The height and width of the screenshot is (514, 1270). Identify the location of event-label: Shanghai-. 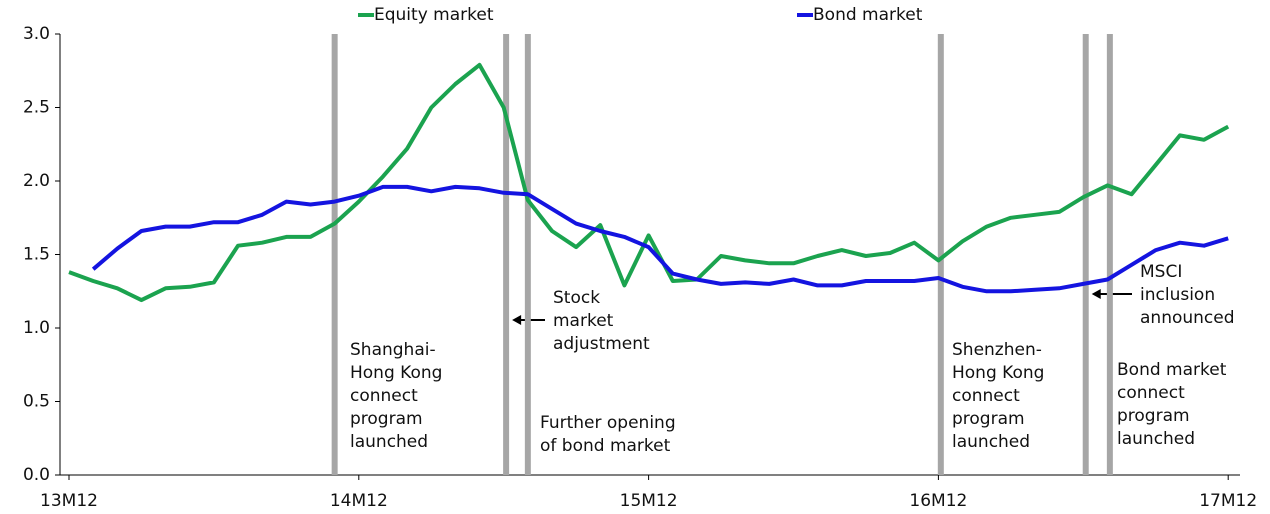
(393, 350).